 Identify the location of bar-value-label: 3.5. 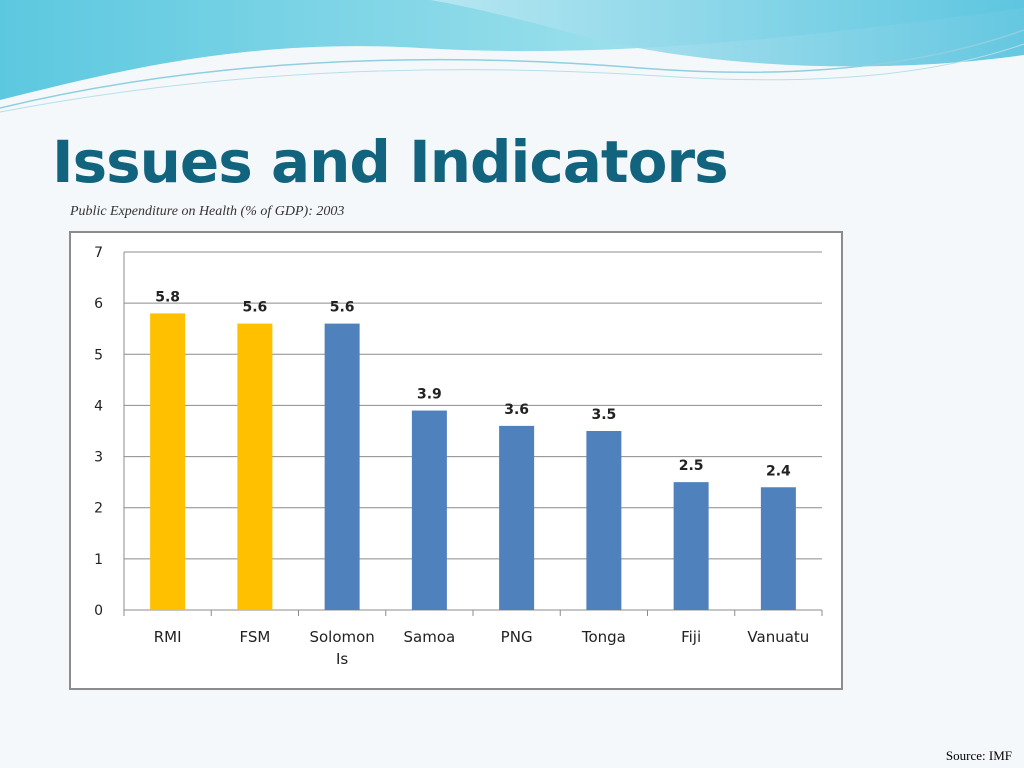
(603, 415).